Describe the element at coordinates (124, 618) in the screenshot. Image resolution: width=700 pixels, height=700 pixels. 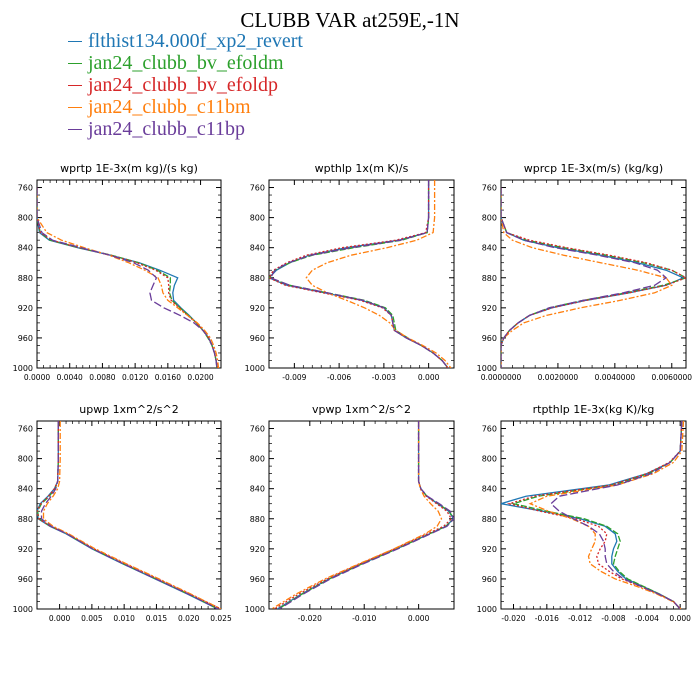
I see `x-tick-label: 0.010` at that location.